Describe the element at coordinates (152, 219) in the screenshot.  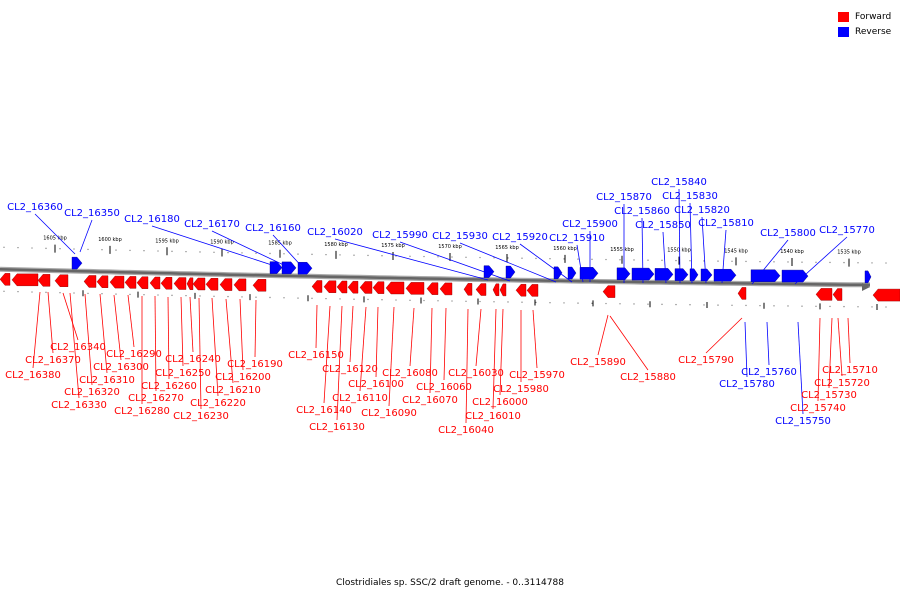
I see `gene-label: CL2_16180` at that location.